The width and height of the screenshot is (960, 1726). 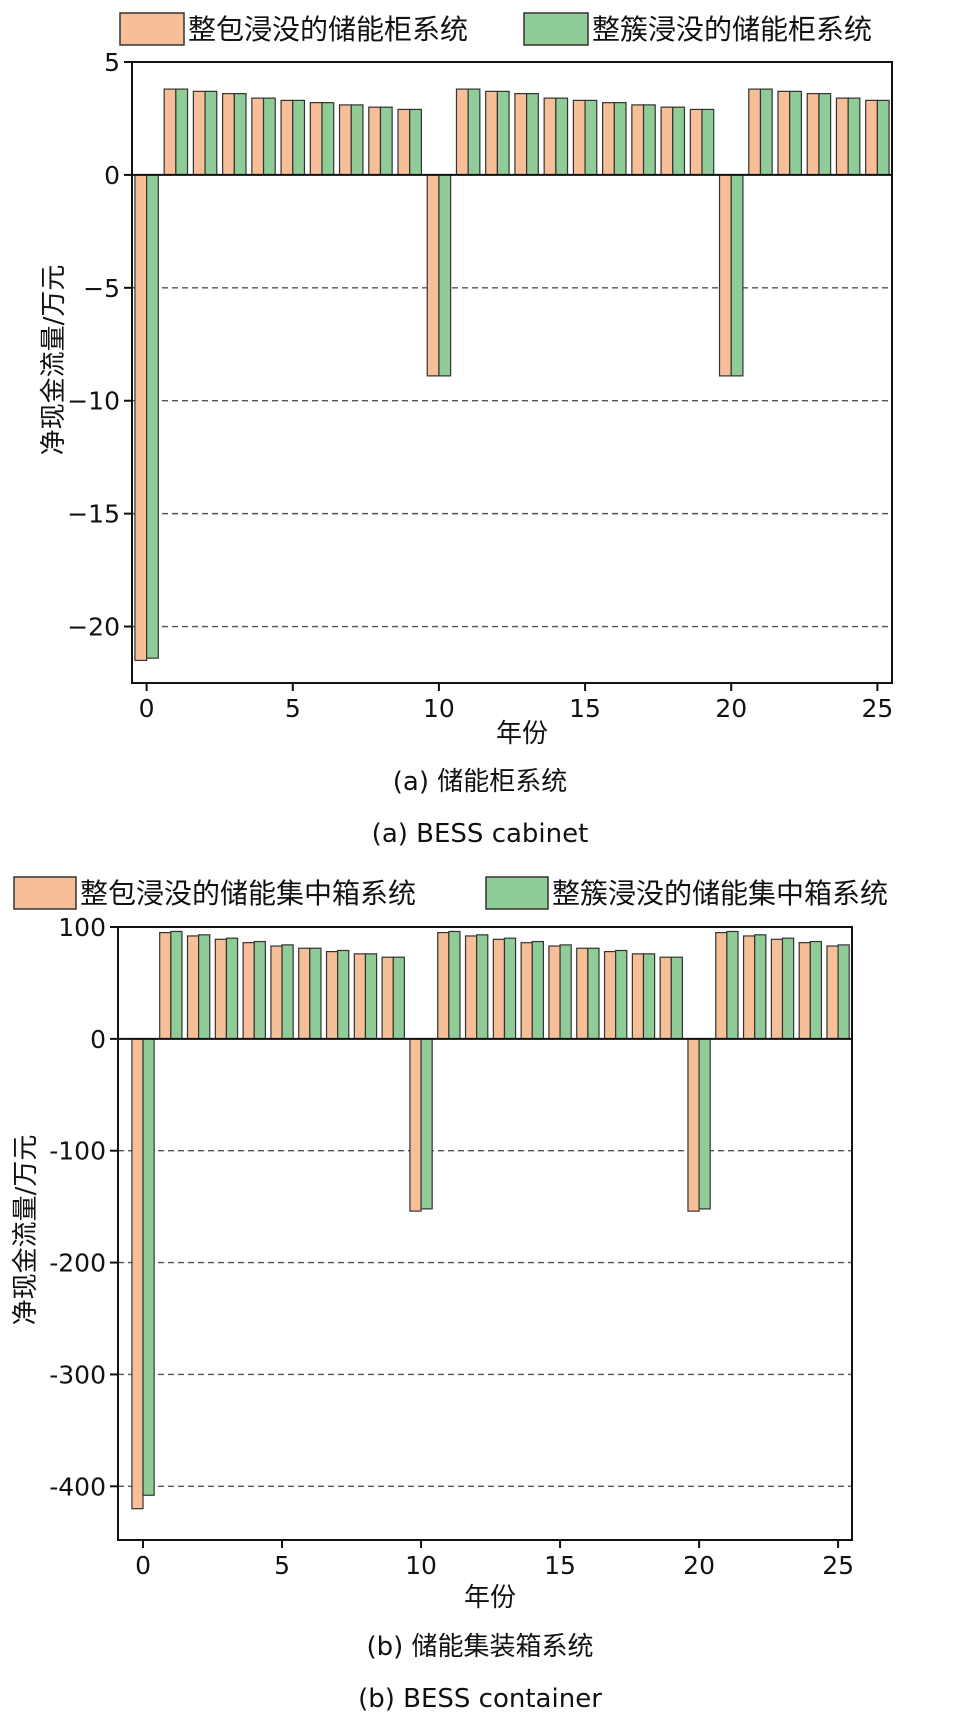 What do you see at coordinates (77, 1486) in the screenshot?
I see `y-tick-label: -400` at bounding box center [77, 1486].